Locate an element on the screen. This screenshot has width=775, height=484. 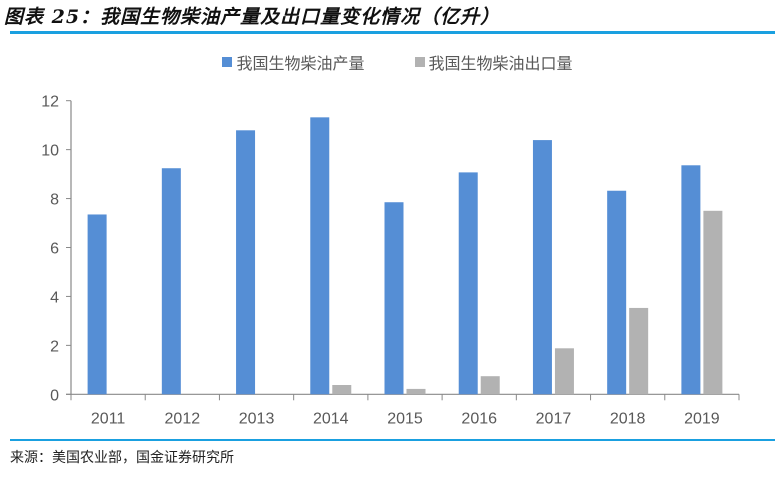
figure-title: 图表 25：我国生物柴油产量及出口量变化情况（亿升） is located at coordinates (252, 15).